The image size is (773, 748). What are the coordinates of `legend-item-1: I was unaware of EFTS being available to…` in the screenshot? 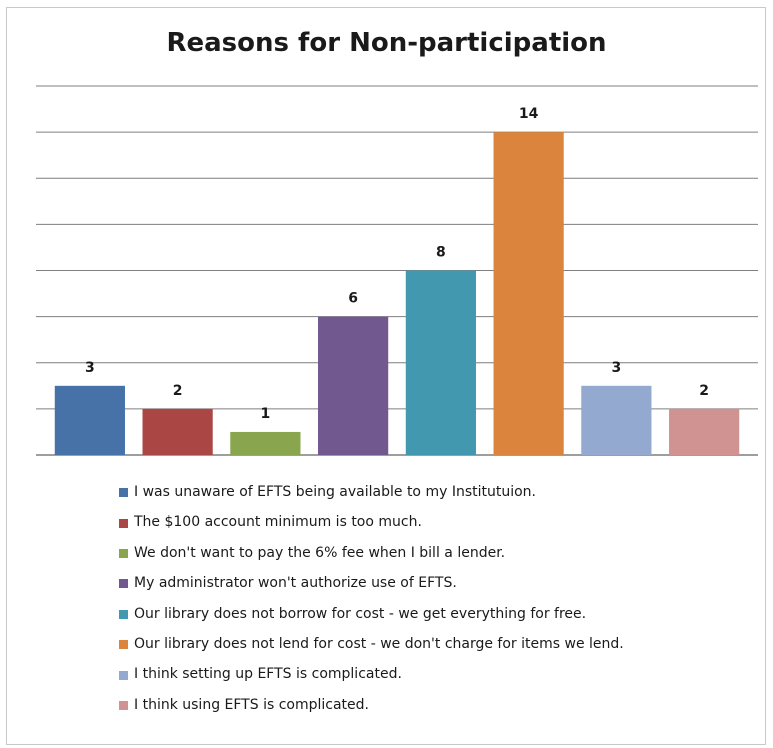 It's located at (371, 492).